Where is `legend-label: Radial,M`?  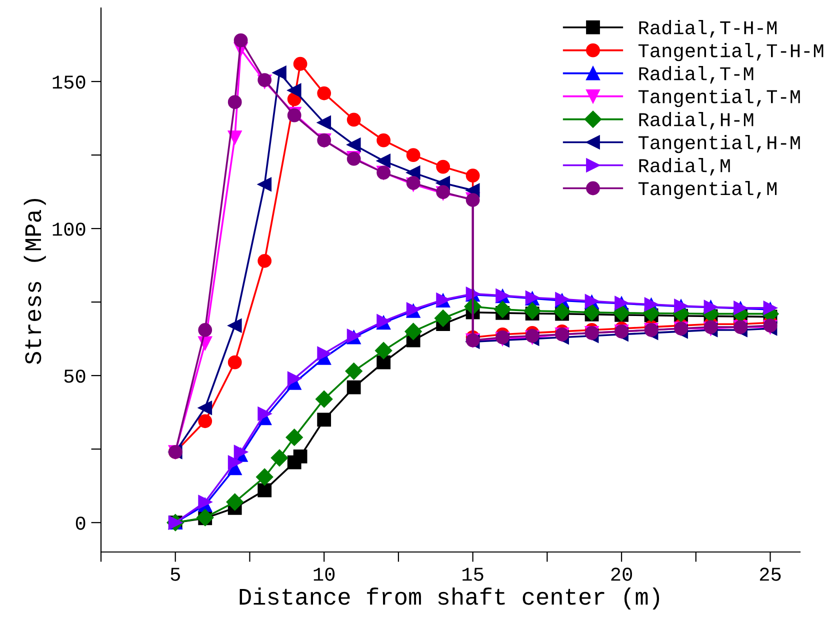
legend-label: Radial,M is located at coordinates (684, 167).